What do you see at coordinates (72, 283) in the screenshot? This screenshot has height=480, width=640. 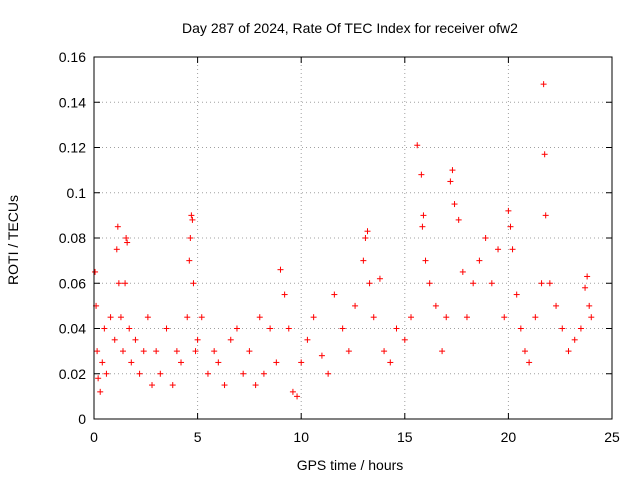 I see `y-tick-label: 0.06` at bounding box center [72, 283].